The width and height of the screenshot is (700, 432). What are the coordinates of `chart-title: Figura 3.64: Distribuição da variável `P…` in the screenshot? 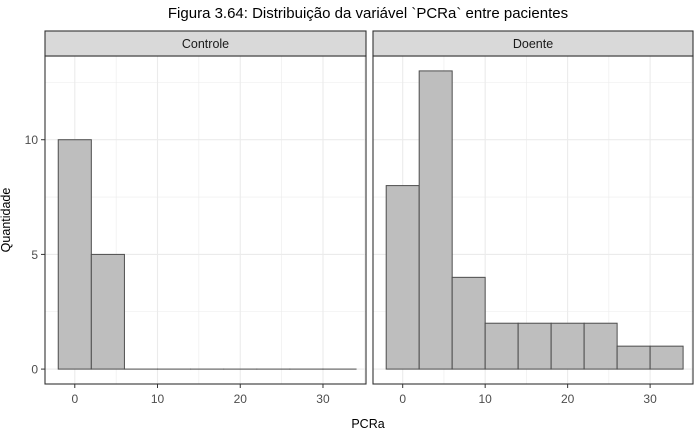 It's located at (368, 13).